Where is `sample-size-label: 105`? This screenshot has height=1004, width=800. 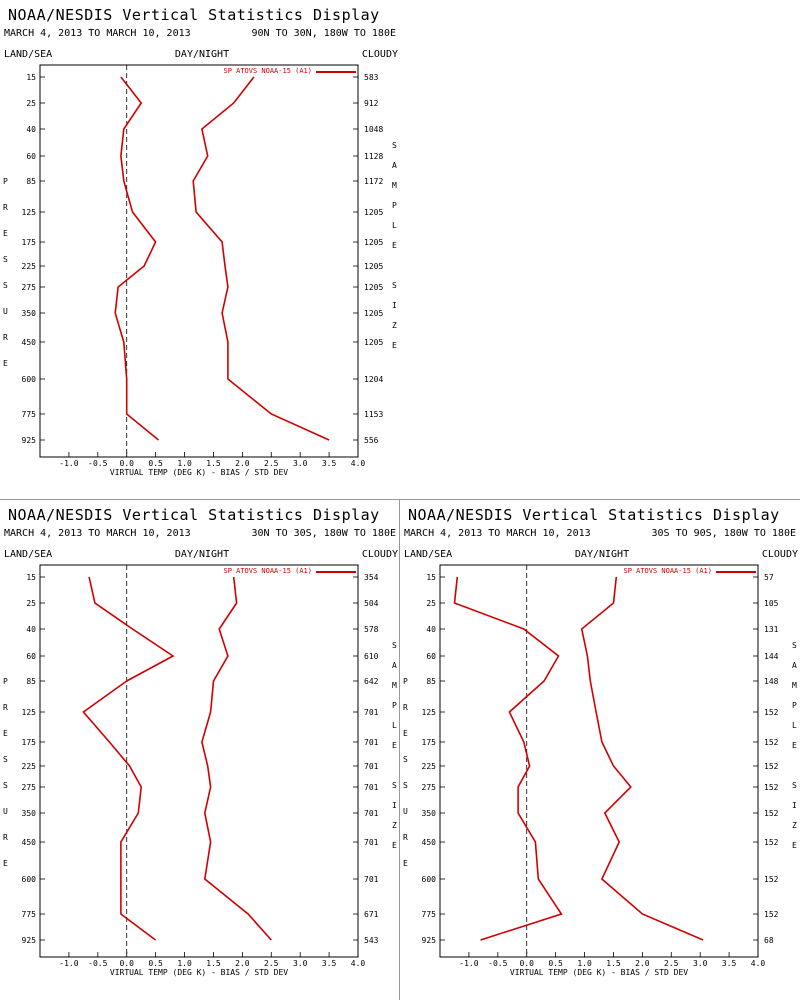 sample-size-label: 105 is located at coordinates (771, 603).